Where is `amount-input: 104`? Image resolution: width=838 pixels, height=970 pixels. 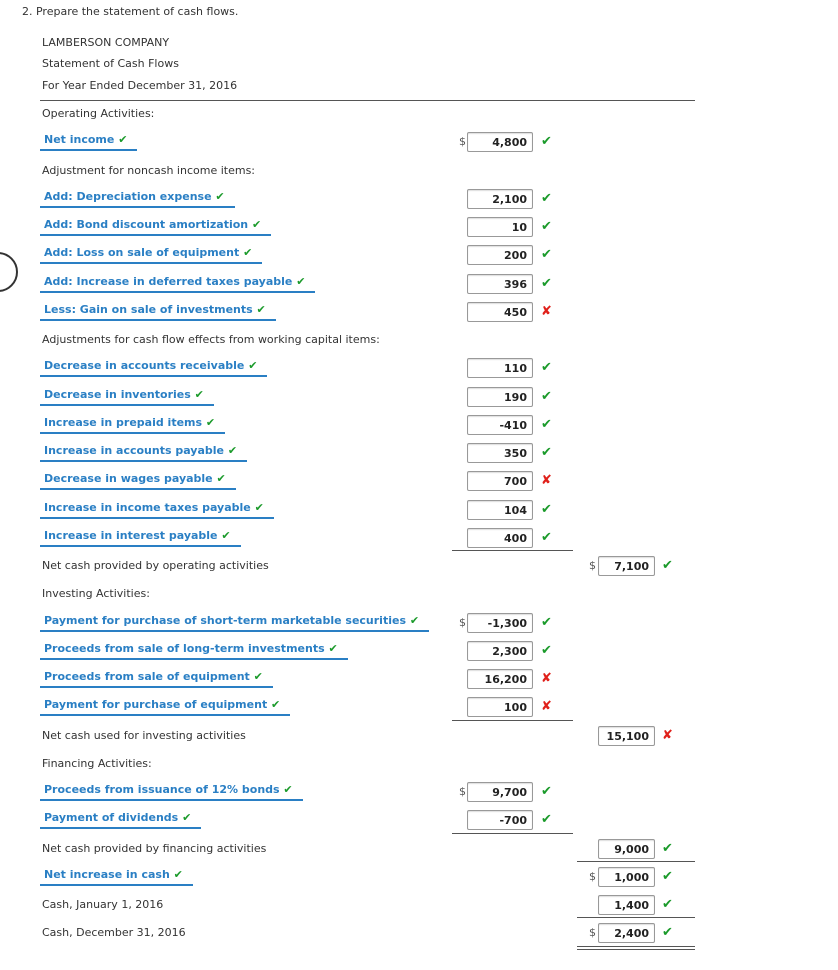 amount-input: 104 is located at coordinates (500, 509).